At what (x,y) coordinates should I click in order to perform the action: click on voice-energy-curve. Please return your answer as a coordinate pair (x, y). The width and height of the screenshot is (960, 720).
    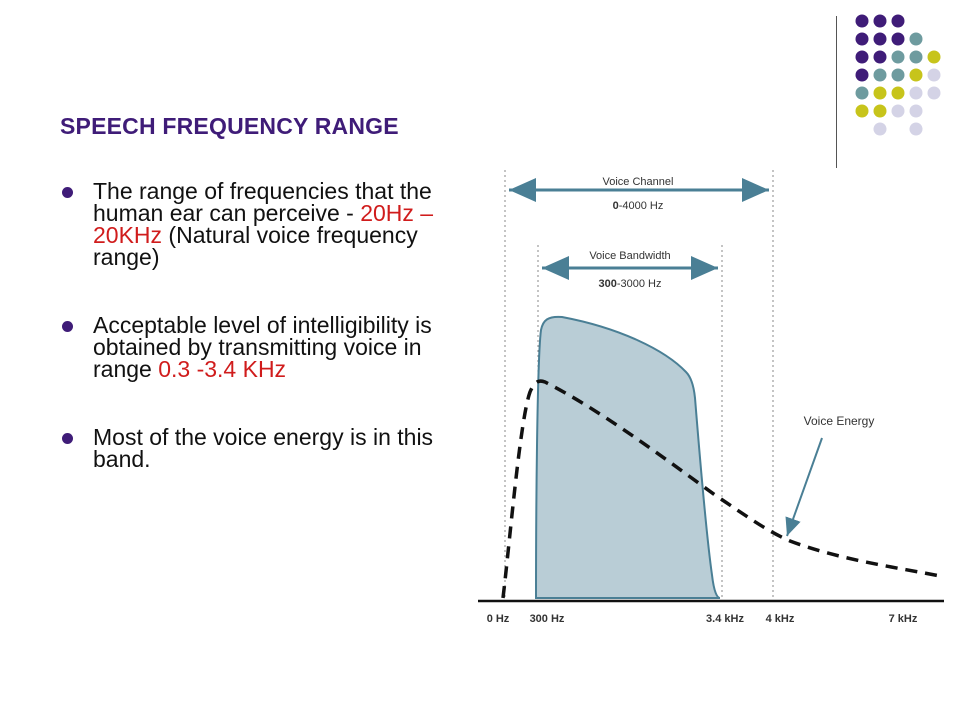
    Looking at the image, I should click on (721, 489).